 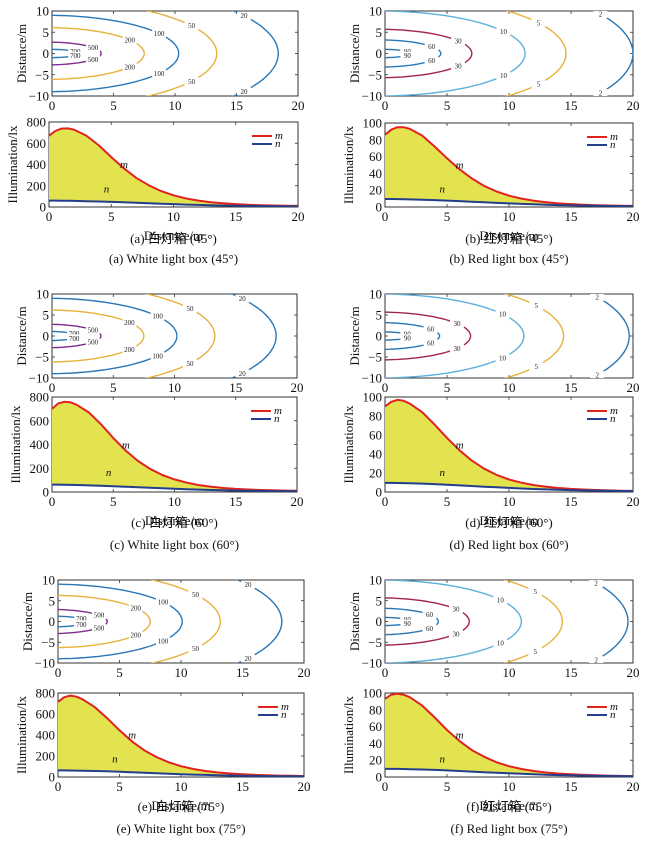 I want to click on contour-label: 50, so click(x=192, y=26).